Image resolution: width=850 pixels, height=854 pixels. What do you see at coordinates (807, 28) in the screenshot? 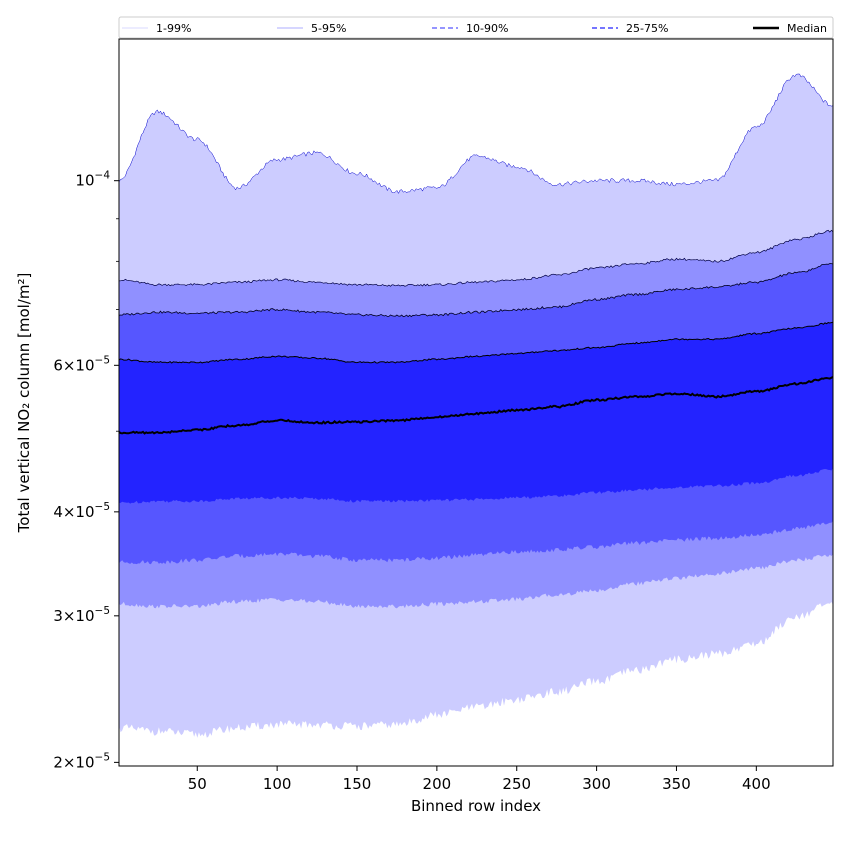
I see `legend-label: Median` at bounding box center [807, 28].